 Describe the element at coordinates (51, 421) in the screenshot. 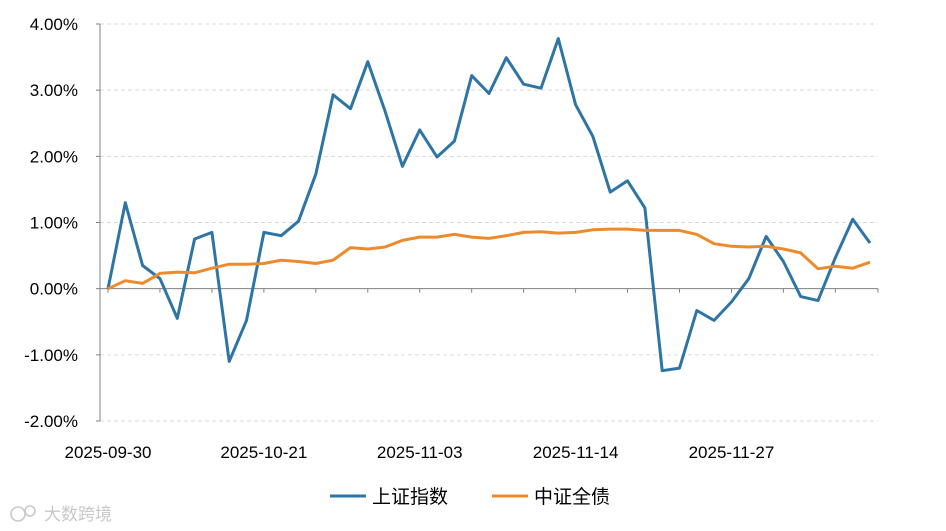

I see `y-tick-label: -2.00%` at that location.